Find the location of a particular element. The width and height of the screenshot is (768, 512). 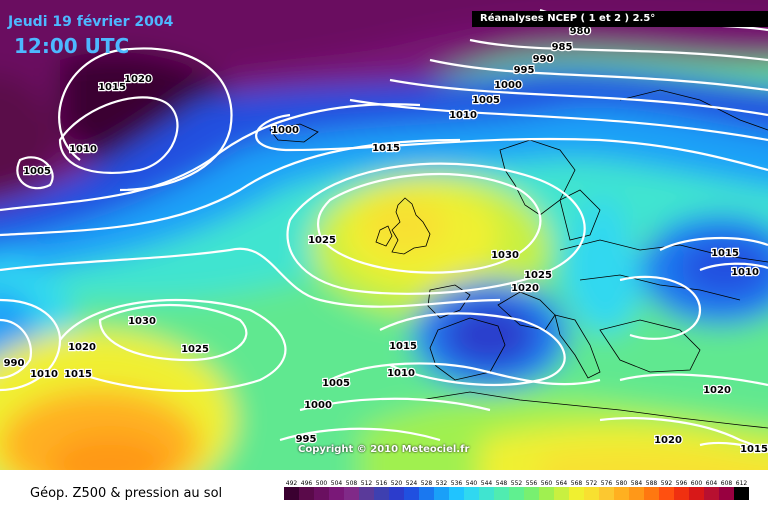

legend-tick-label: 568 is located at coordinates (577, 483).